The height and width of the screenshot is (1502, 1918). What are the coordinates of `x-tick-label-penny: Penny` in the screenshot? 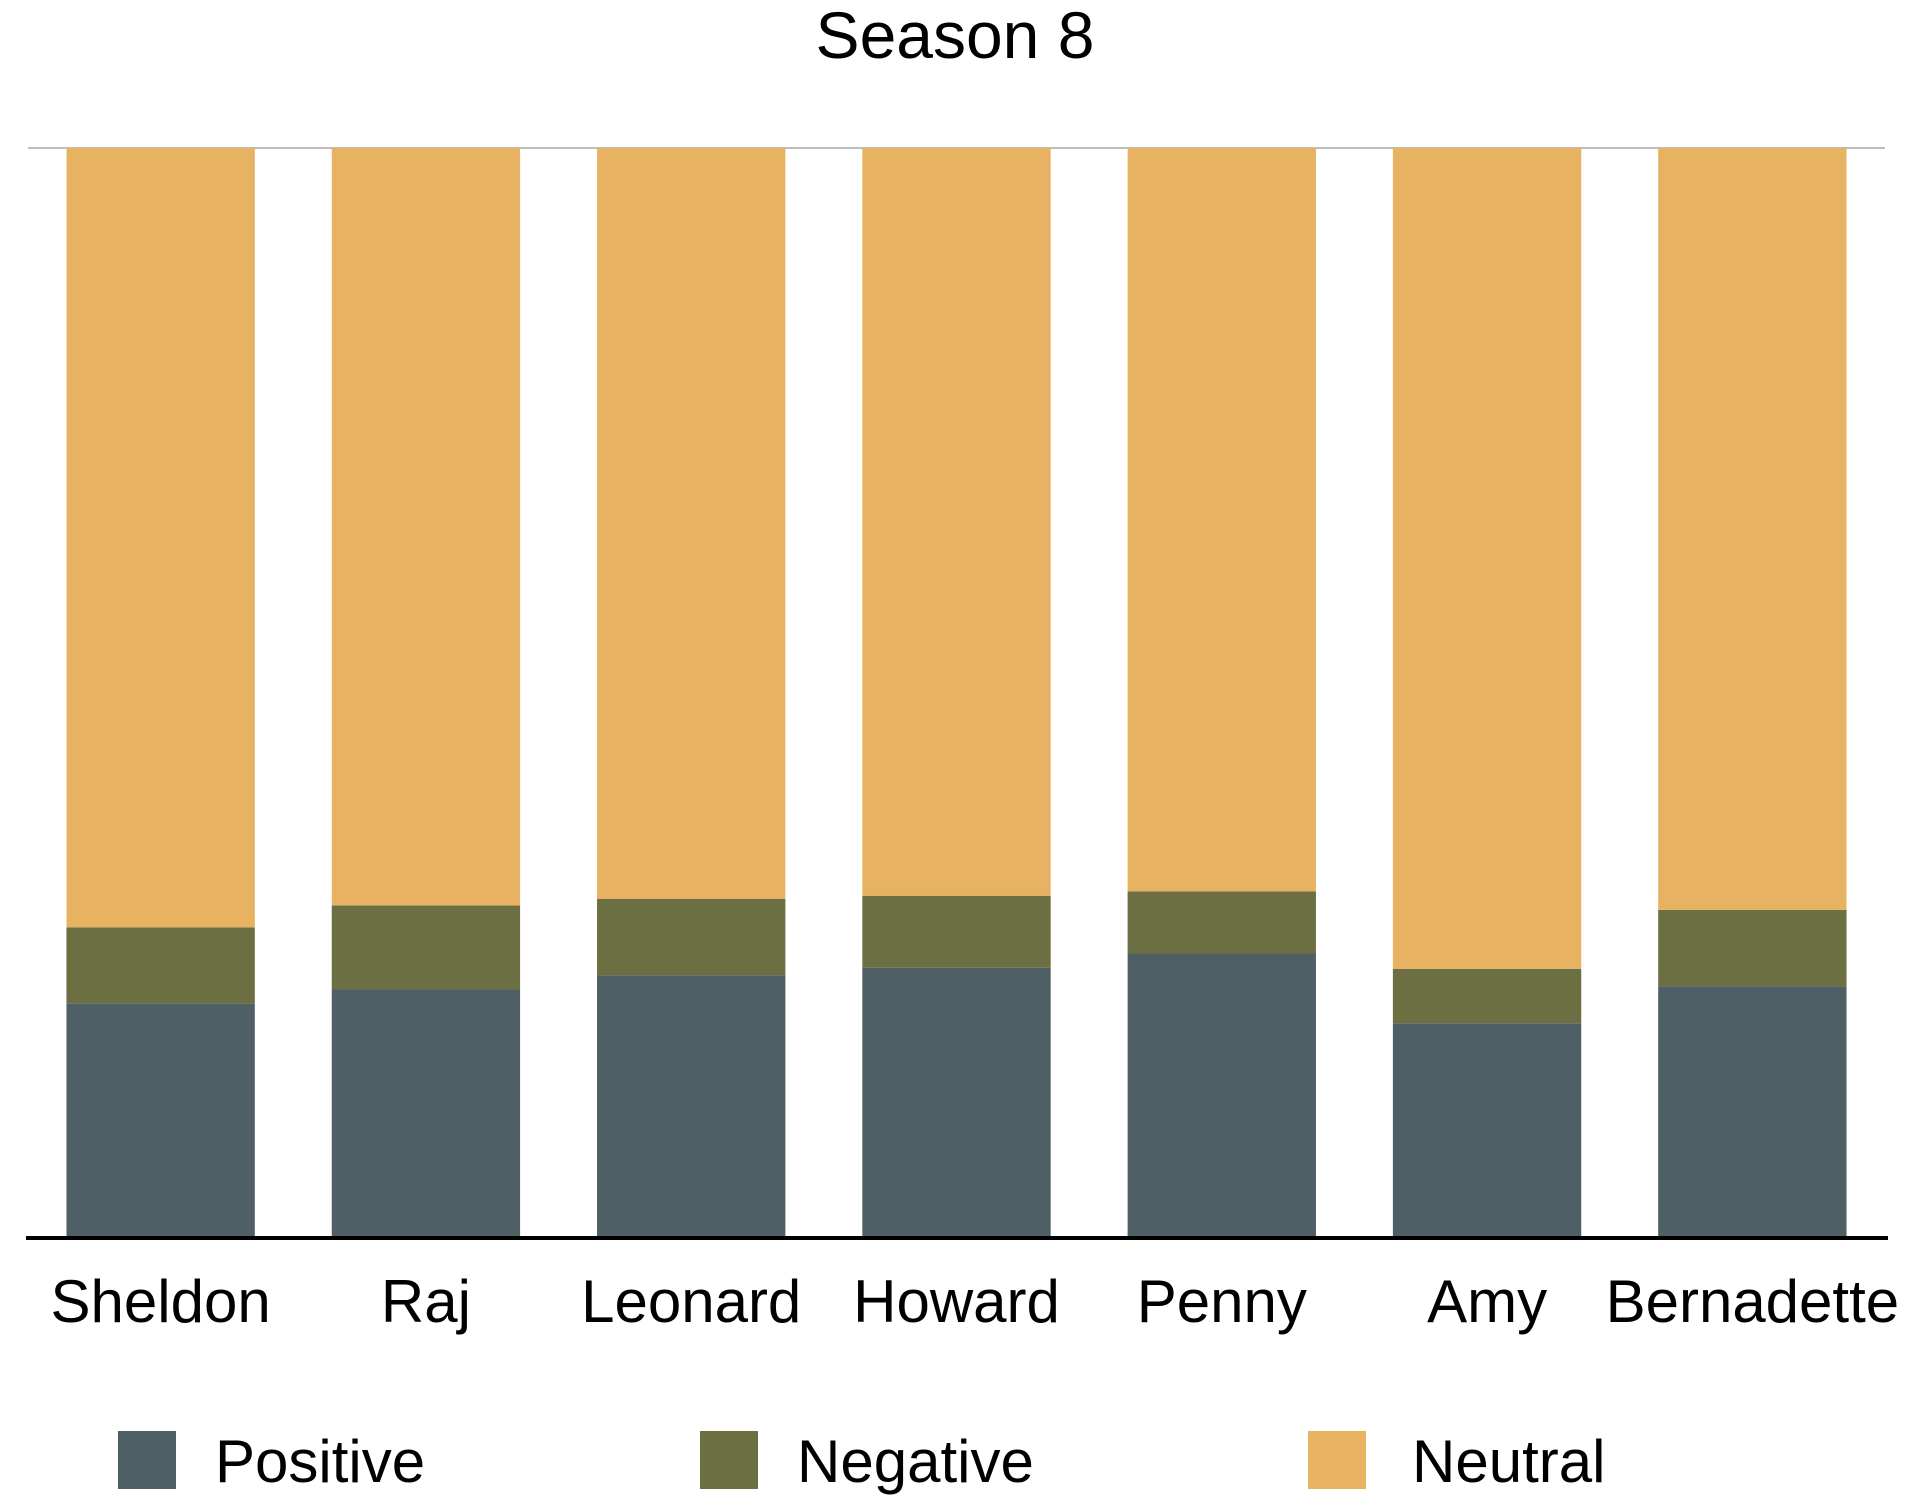 It's located at (1222, 1301).